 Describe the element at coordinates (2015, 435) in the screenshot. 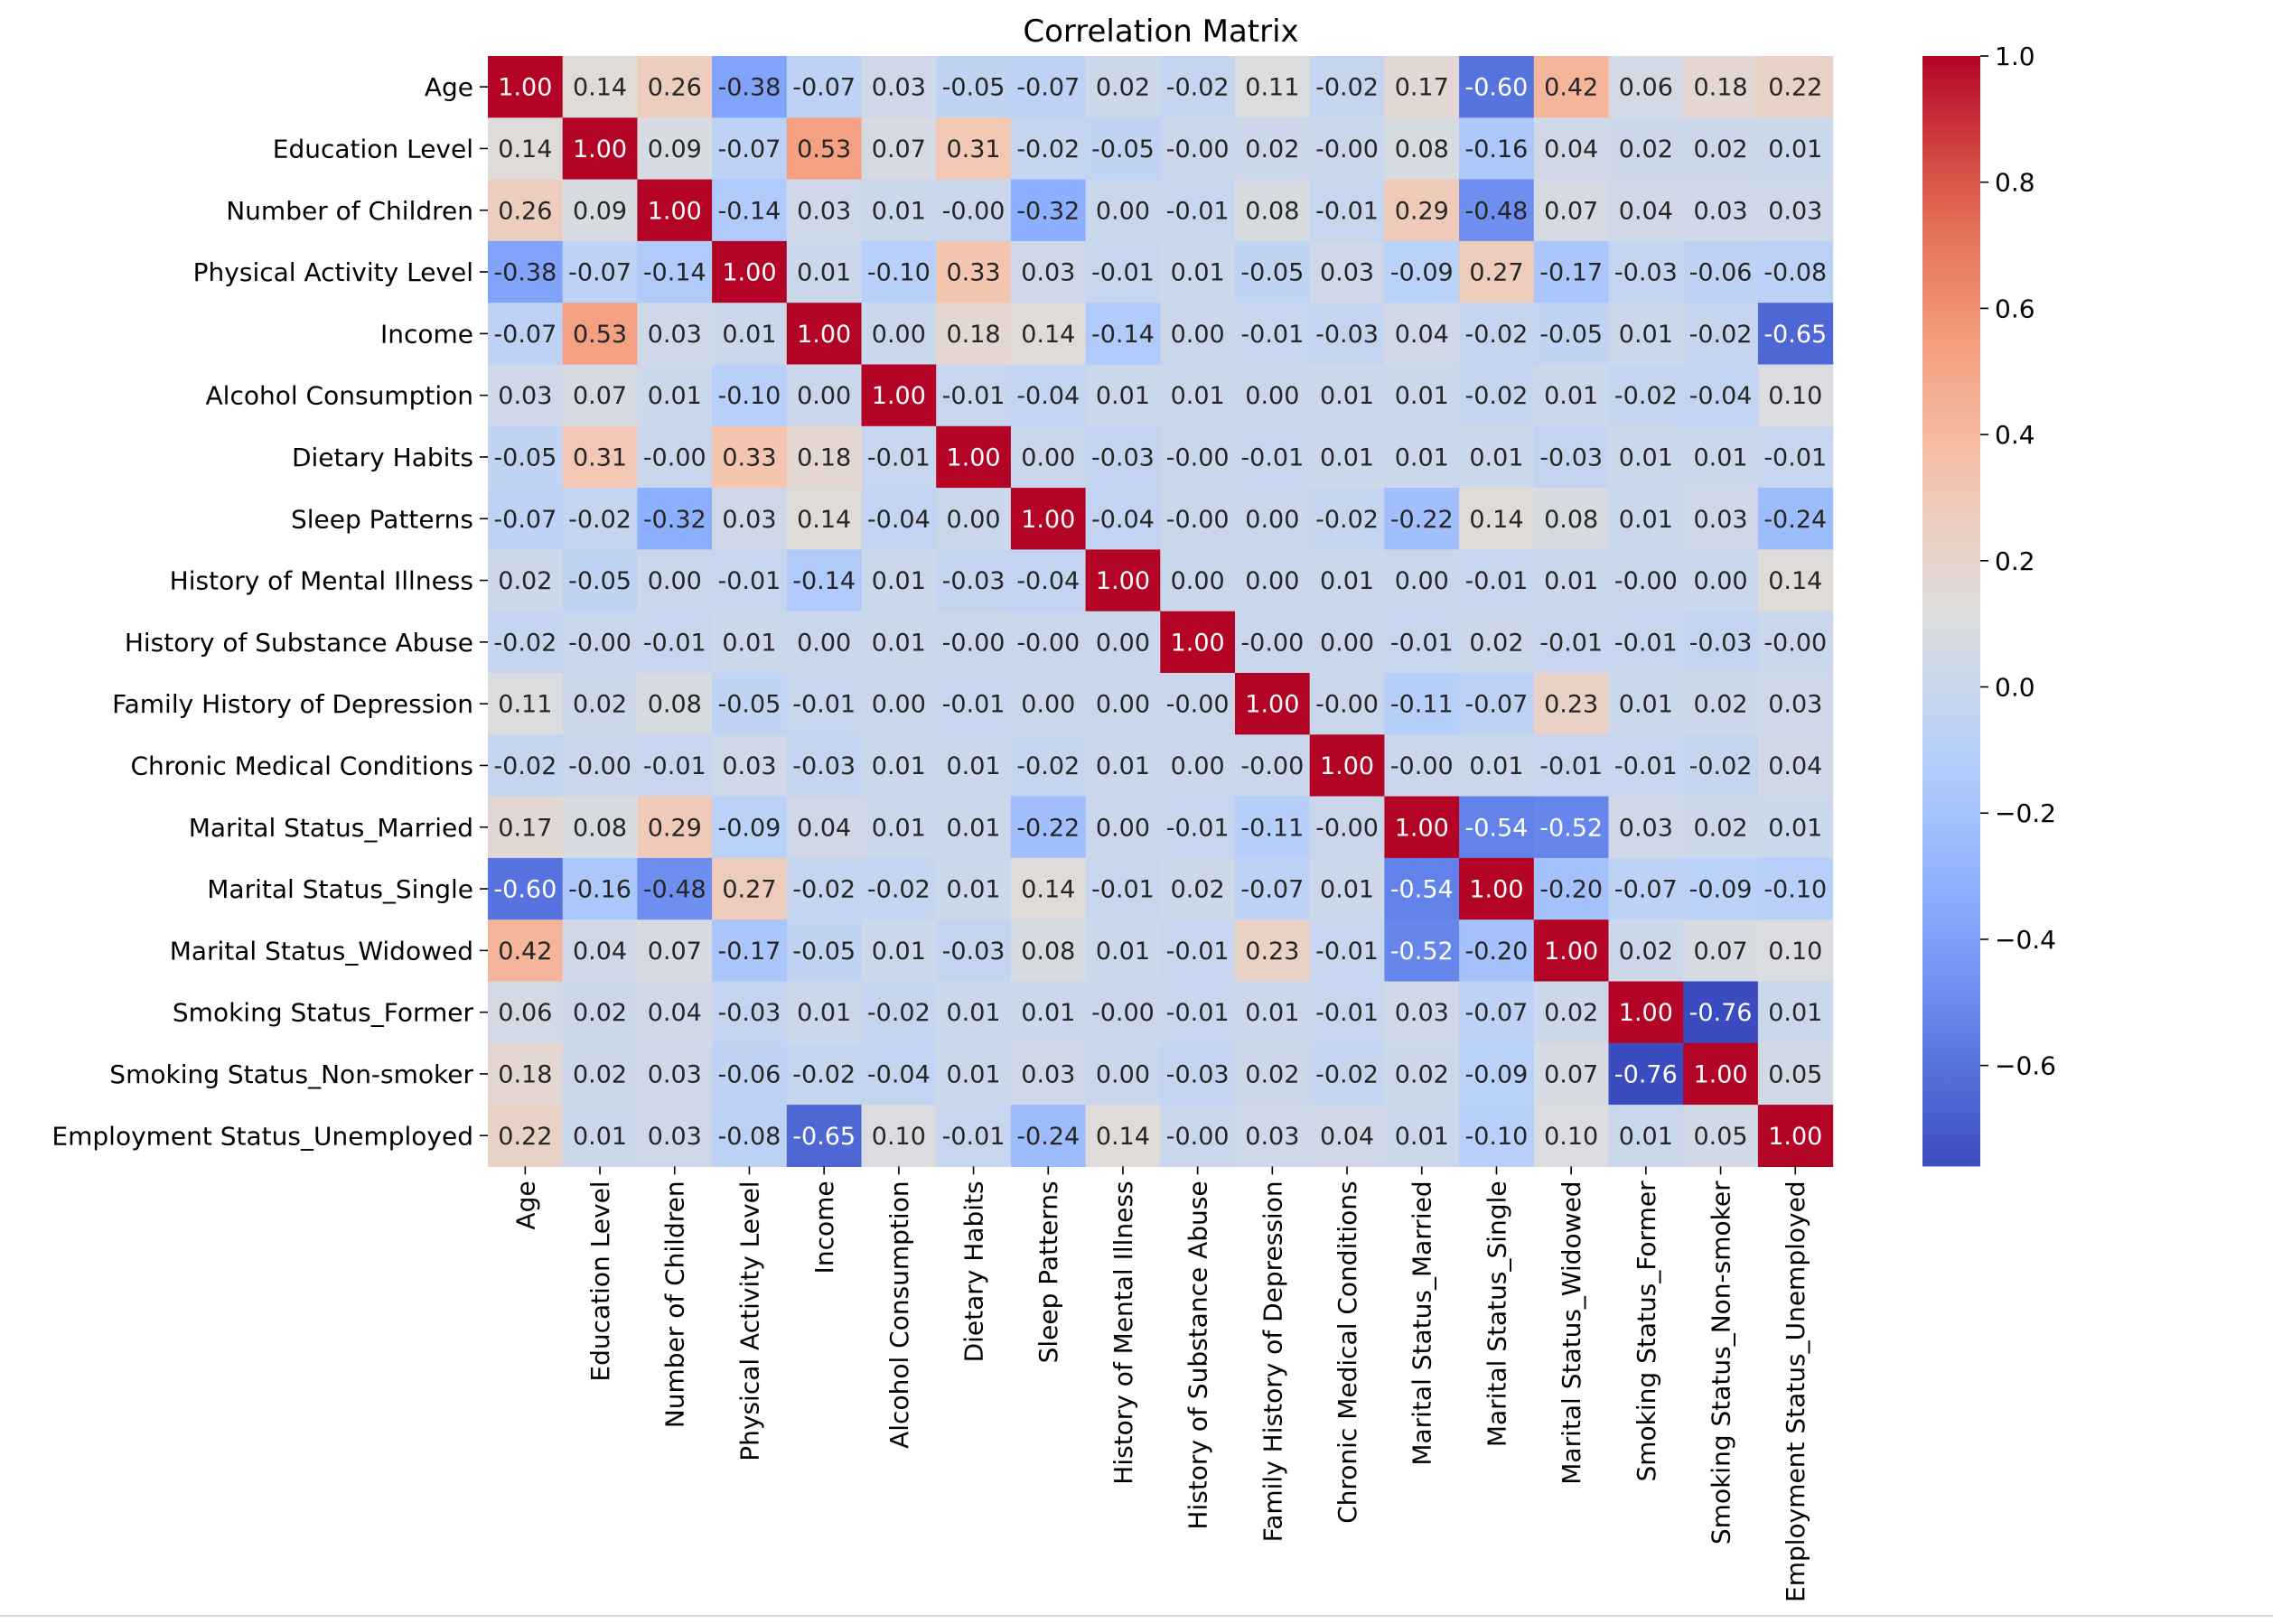

I see `colorbar-tick-label: 0.4` at that location.